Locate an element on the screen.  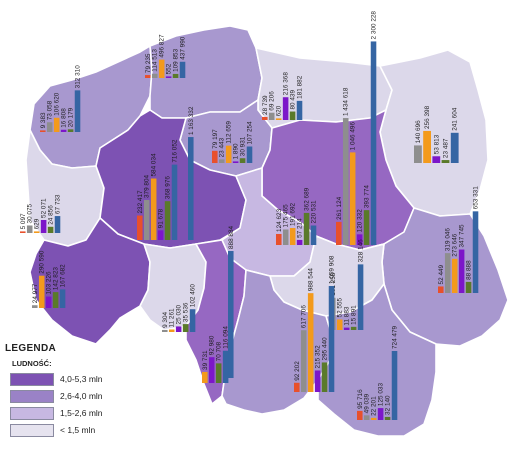
bar-value-label: 620 is located at coordinates (279, 110).